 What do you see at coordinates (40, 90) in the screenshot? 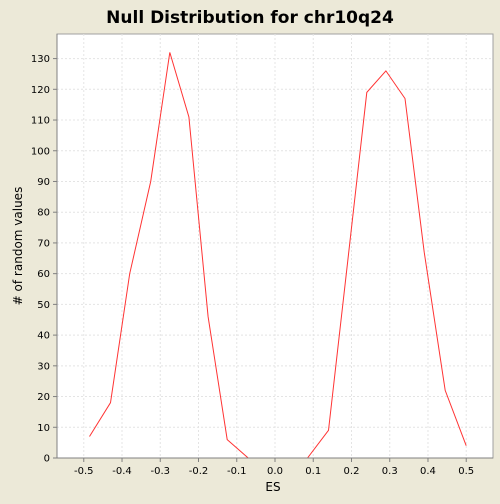
I see `y-tick-label: 120` at bounding box center [40, 90].